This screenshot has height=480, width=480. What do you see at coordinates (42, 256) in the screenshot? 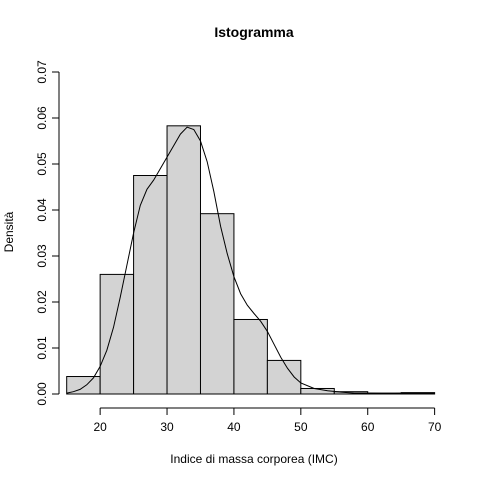
I see `y-tick-label: 0.03` at bounding box center [42, 256].